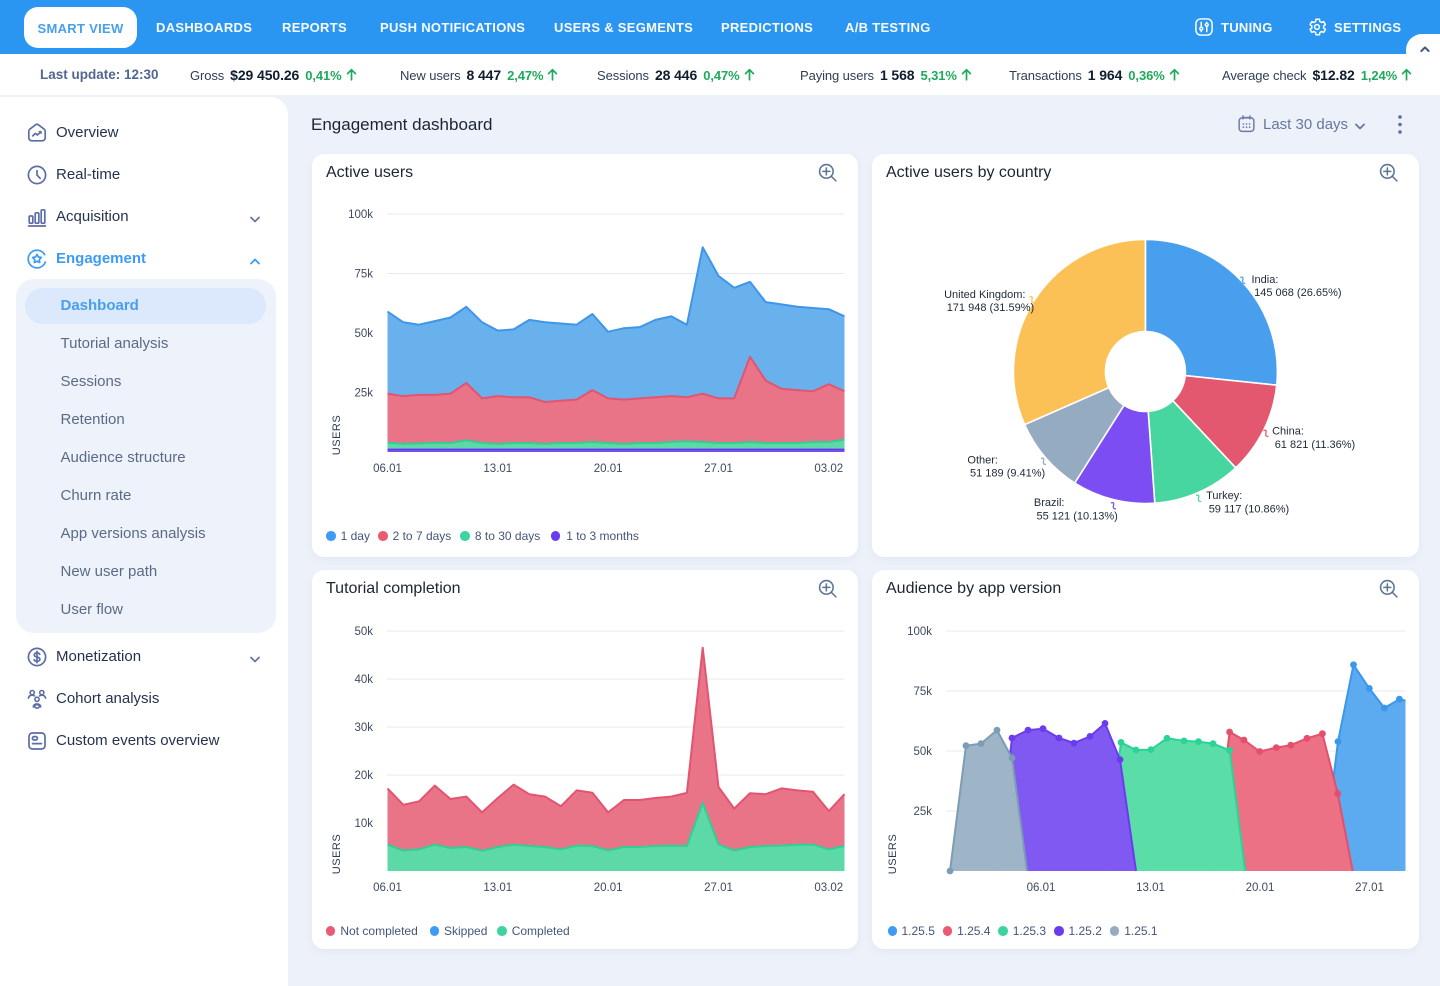  What do you see at coordinates (1315, 445) in the screenshot?
I see `svg-text: 61 821 (11.36%)` at bounding box center [1315, 445].